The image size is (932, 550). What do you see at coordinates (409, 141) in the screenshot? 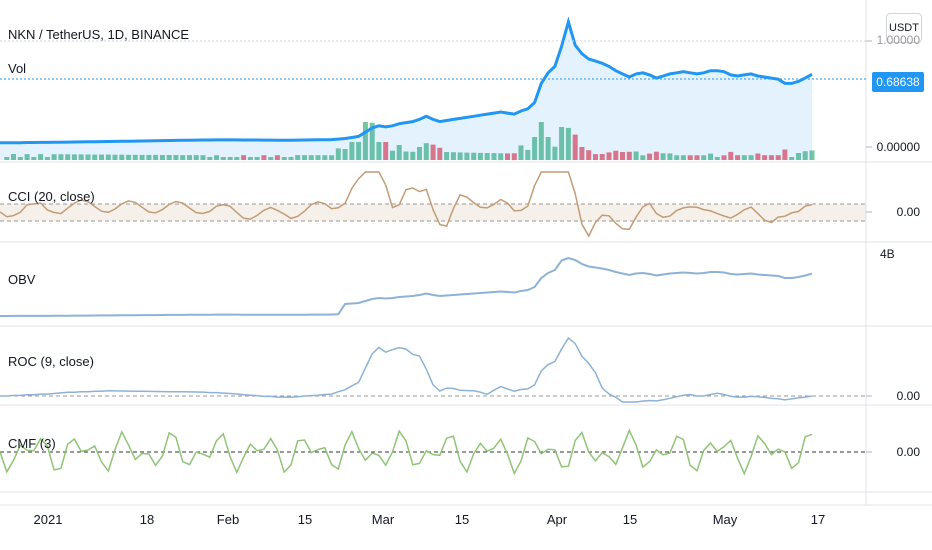
I see `volume-bars` at bounding box center [409, 141].